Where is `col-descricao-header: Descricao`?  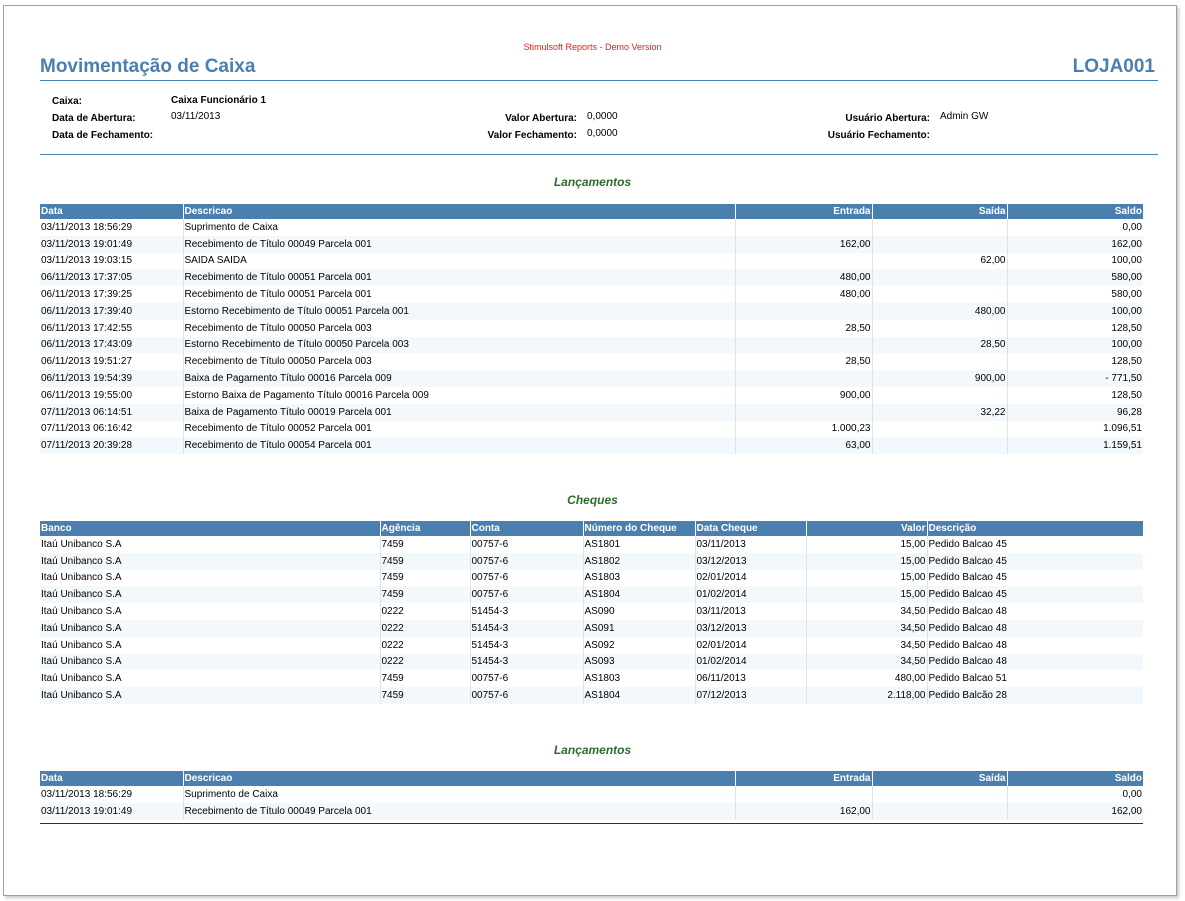
col-descricao-header: Descricao is located at coordinates (459, 778).